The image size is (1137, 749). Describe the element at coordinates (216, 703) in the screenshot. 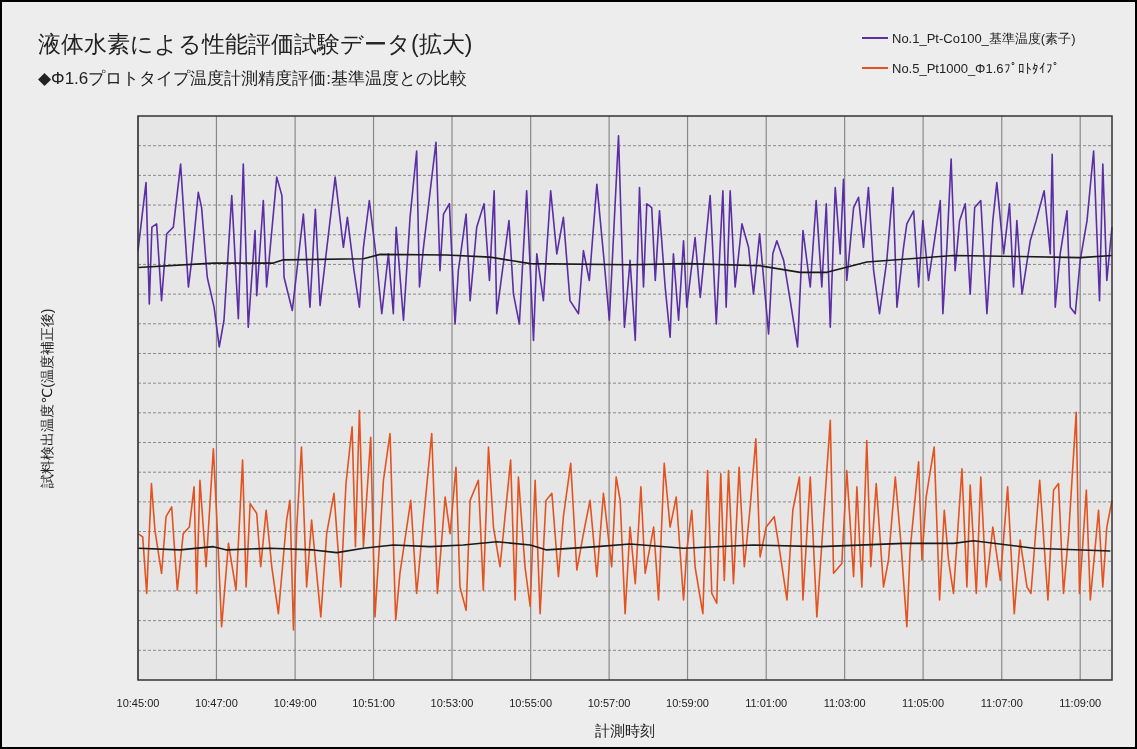

I see `x-tick-label: 10:47:00` at that location.